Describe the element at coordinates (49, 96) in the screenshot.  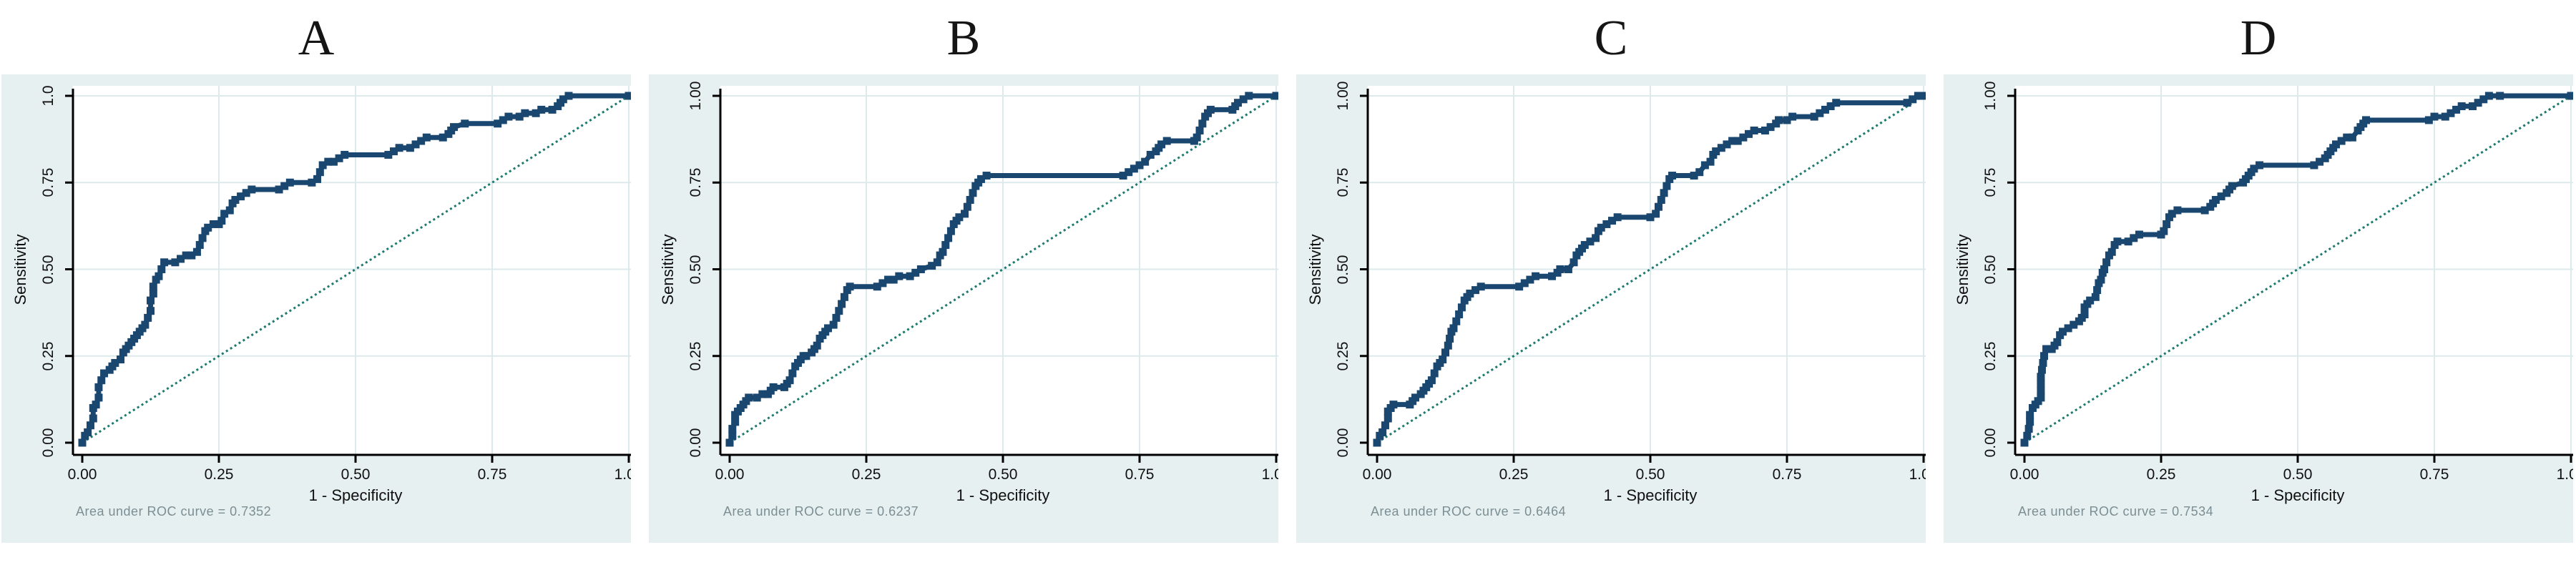
I see `y-tick-label: 1.0` at that location.